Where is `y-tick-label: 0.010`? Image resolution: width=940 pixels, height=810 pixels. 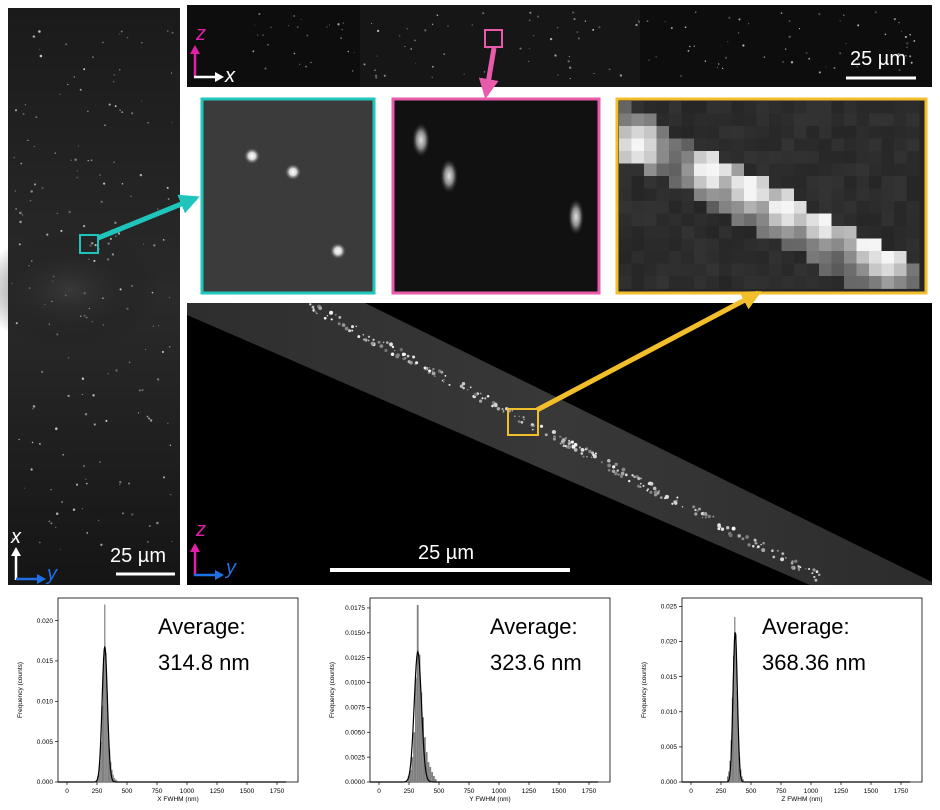
y-tick-label: 0.010 is located at coordinates (45, 701).